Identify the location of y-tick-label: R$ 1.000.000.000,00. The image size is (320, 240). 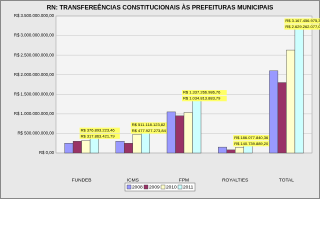
(34, 113).